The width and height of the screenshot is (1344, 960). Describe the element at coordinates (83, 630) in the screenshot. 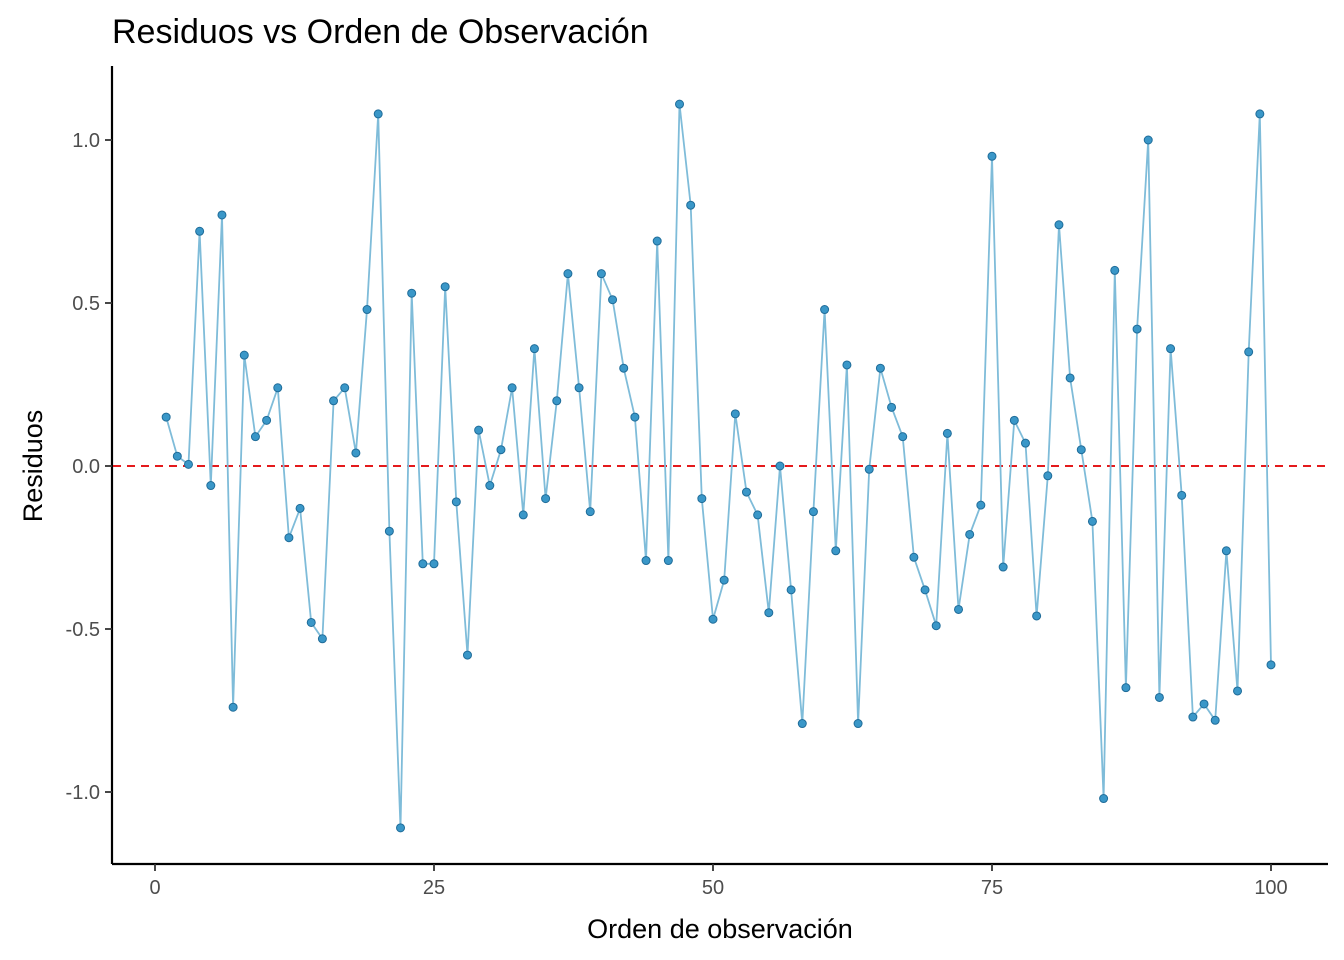

I see `y-tick-label: -0.5` at that location.